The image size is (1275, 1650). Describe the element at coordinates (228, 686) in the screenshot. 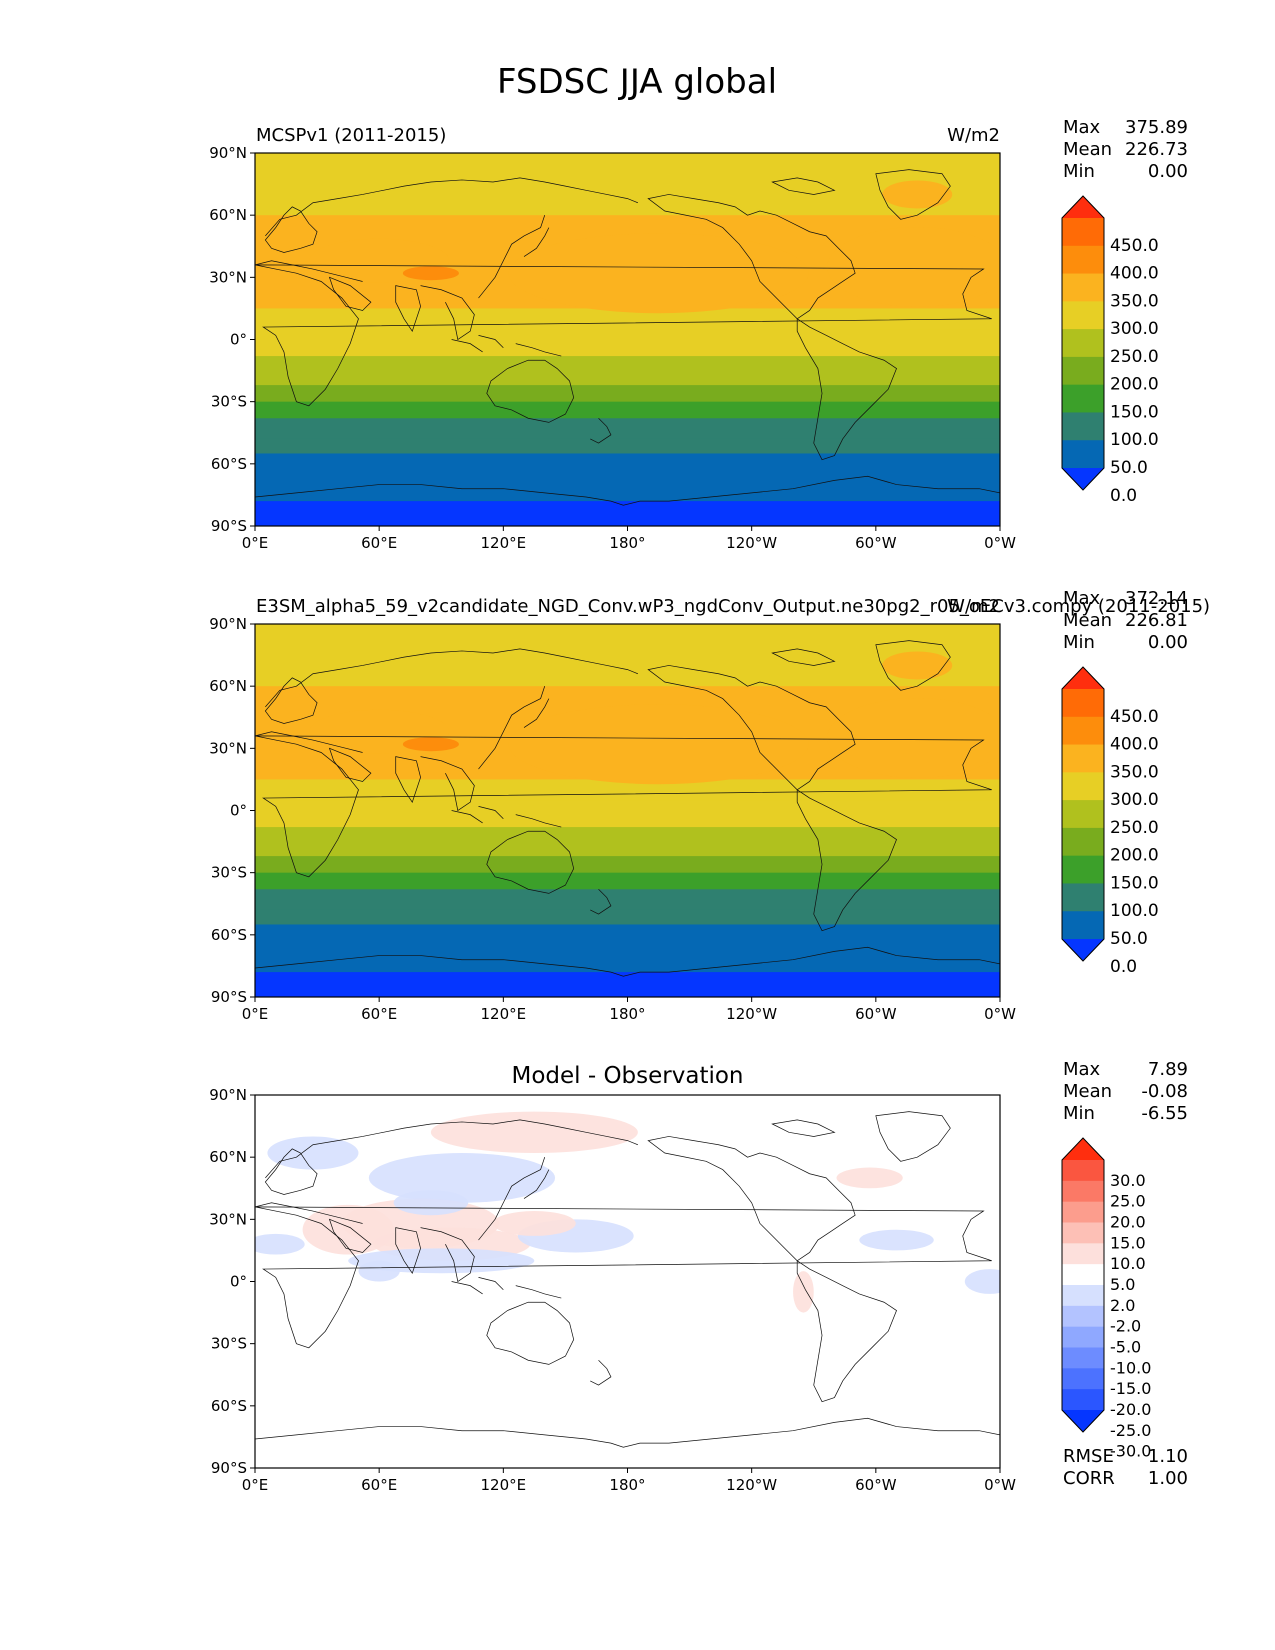

I see `lat-tick-label: 60°N` at that location.